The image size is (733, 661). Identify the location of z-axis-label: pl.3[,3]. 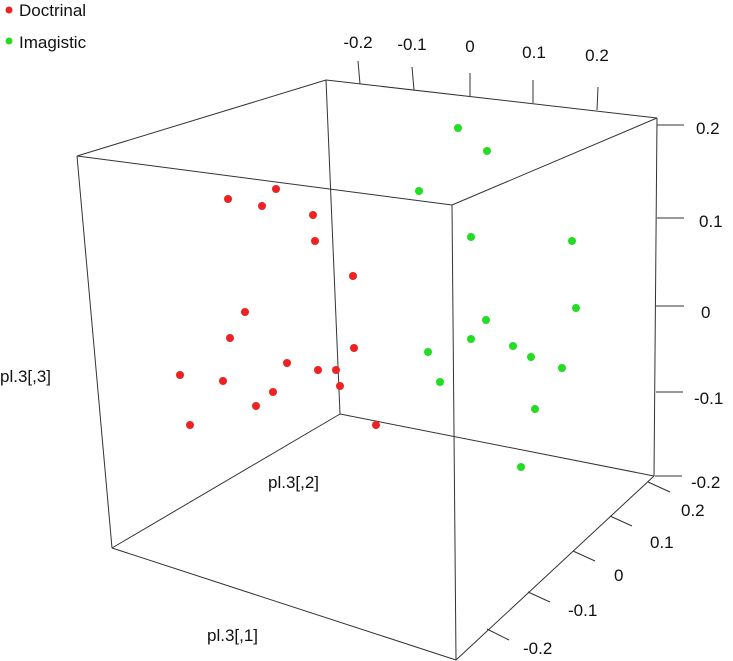
(25, 376).